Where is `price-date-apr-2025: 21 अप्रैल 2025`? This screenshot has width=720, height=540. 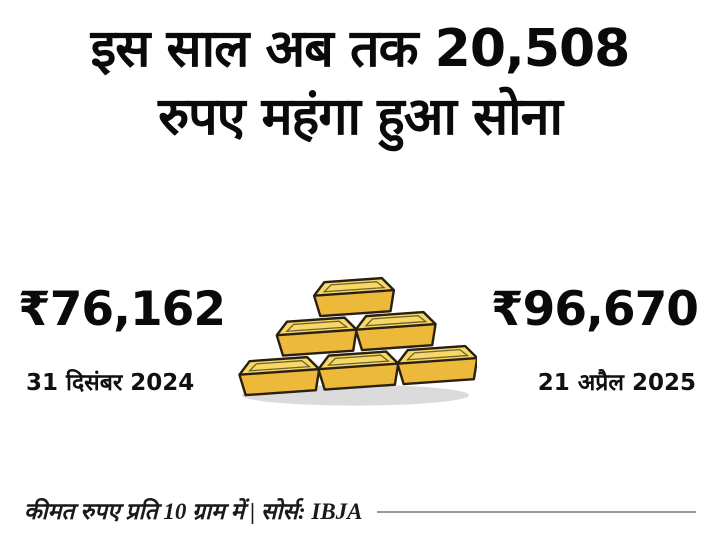 price-date-apr-2025: 21 अप्रैल 2025 is located at coordinates (616, 383).